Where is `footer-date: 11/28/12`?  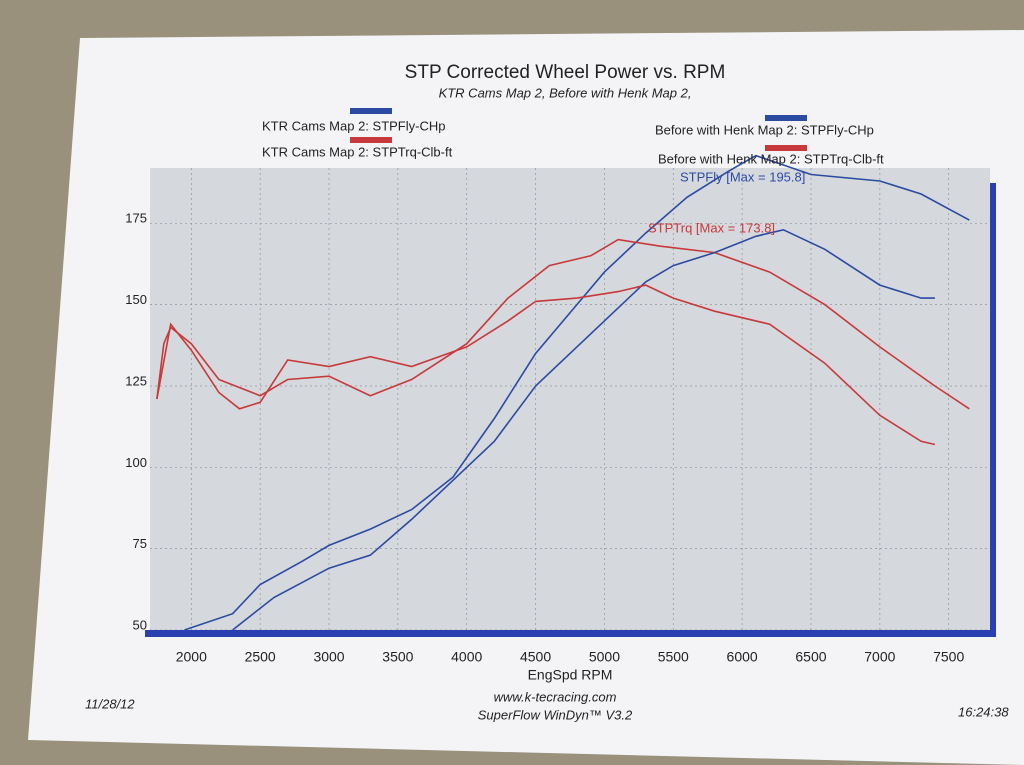 footer-date: 11/28/12 is located at coordinates (110, 703).